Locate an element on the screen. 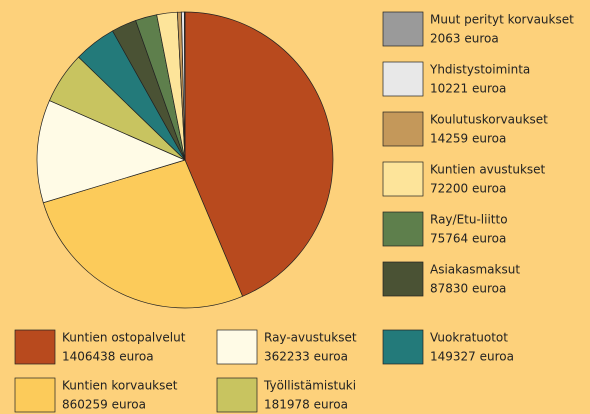 Image resolution: width=590 pixels, height=414 pixels. legend-label: Vuokratuotot is located at coordinates (469, 338).